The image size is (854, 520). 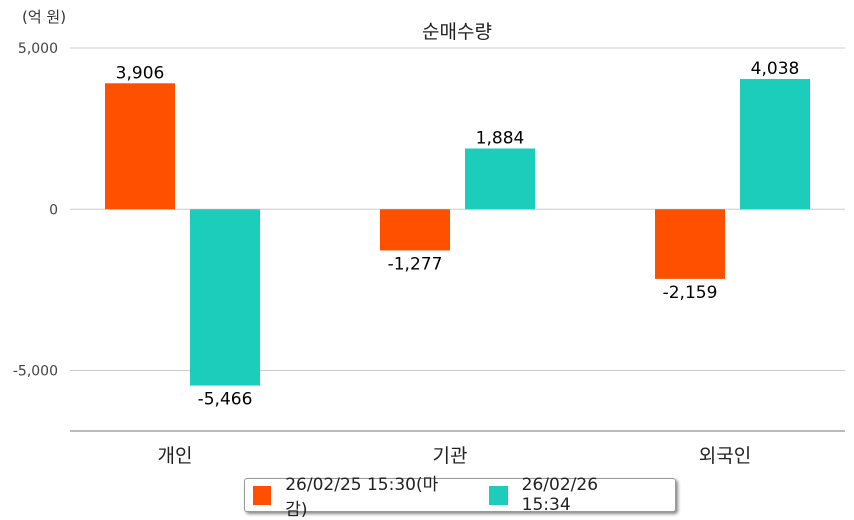 I want to click on x-tick-label: 기관, so click(x=450, y=456).